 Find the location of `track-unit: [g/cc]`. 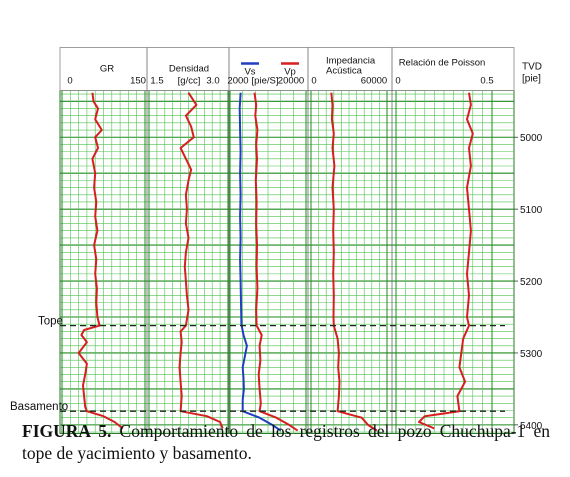

track-unit: [g/cc] is located at coordinates (189, 81).